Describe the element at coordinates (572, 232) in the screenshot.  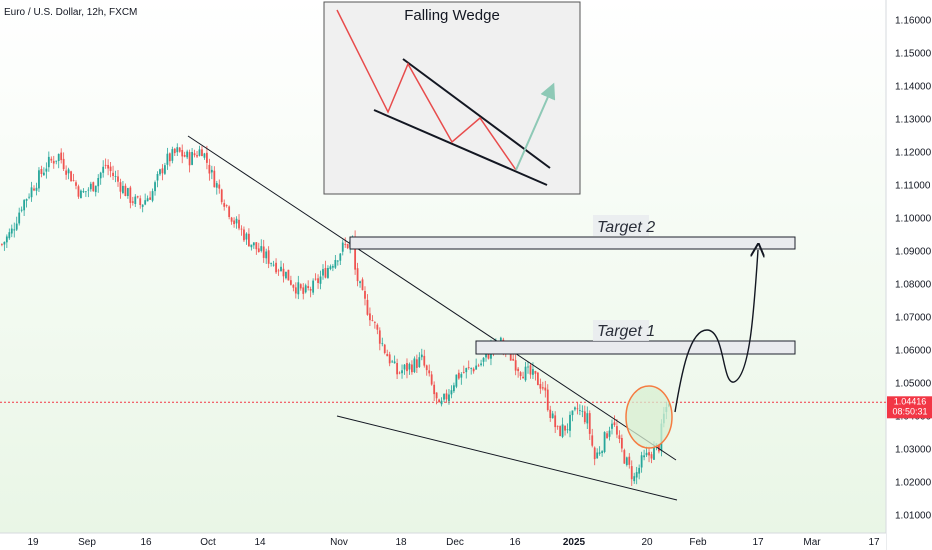
I see `target-2-zone: Target 2` at that location.